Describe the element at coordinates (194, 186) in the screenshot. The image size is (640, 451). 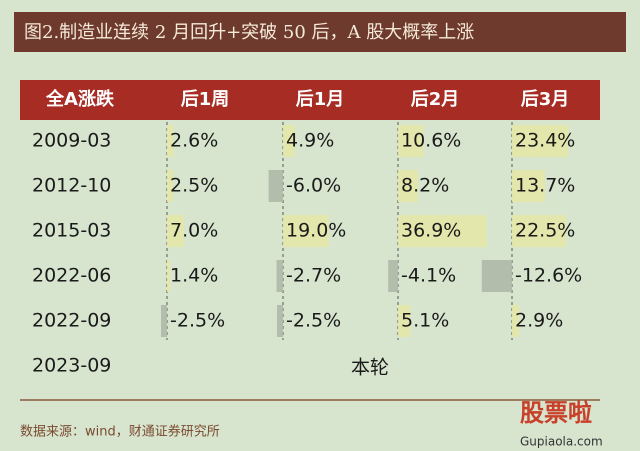
I see `value-cell: 2.5%` at that location.